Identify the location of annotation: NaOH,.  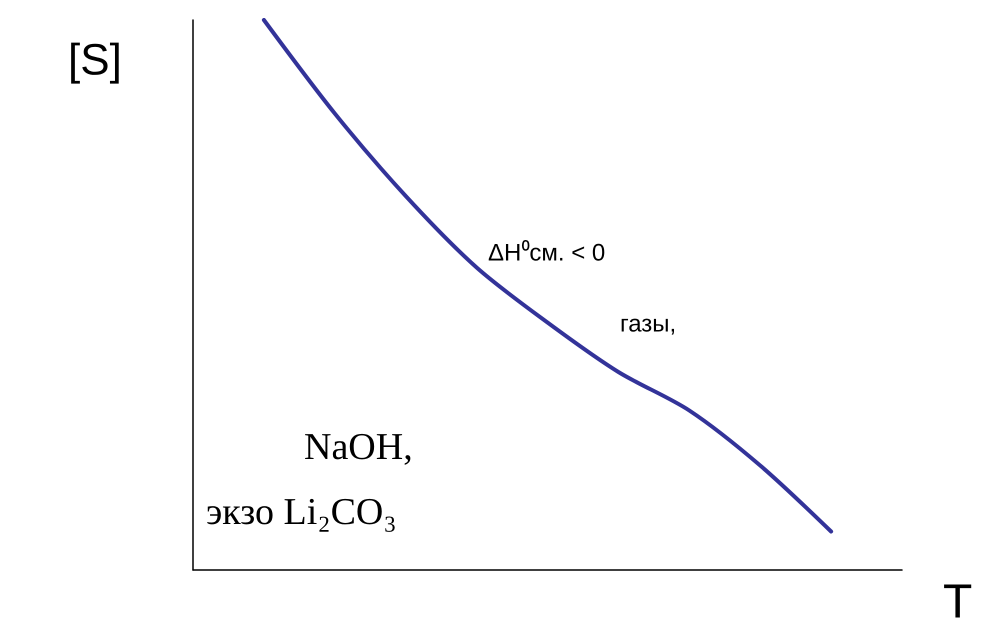
(358, 447).